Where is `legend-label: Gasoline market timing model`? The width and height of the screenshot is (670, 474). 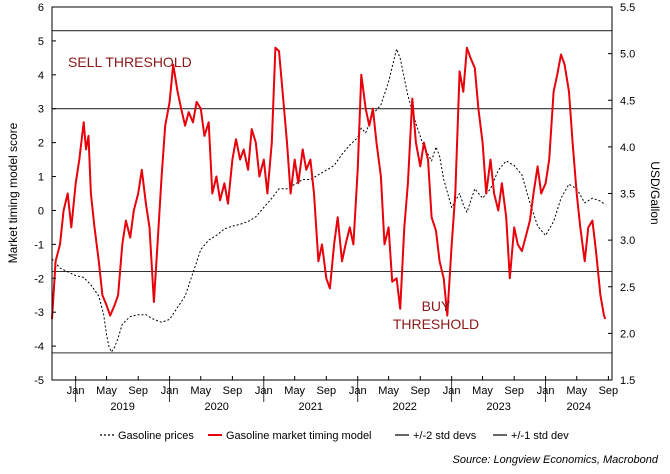 legend-label: Gasoline market timing model is located at coordinates (299, 436).